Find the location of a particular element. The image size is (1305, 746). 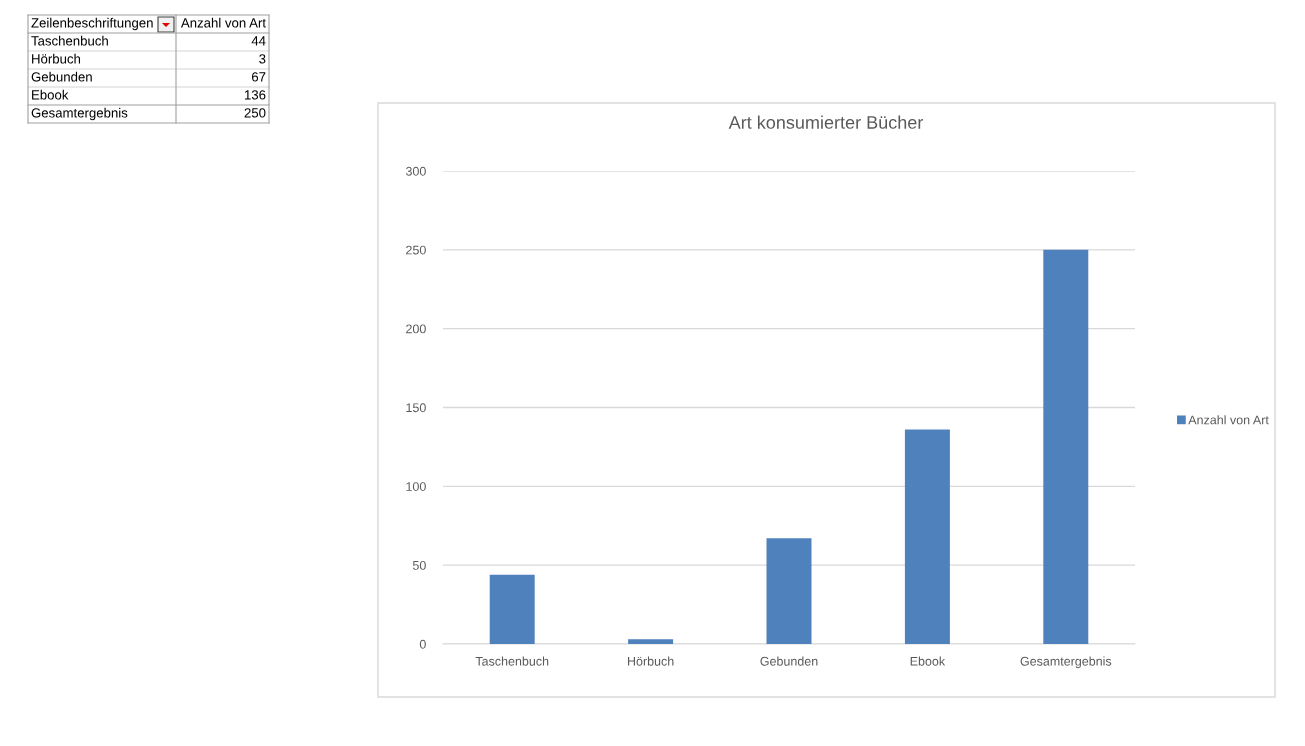

x-tick-label: Ebook is located at coordinates (928, 661).